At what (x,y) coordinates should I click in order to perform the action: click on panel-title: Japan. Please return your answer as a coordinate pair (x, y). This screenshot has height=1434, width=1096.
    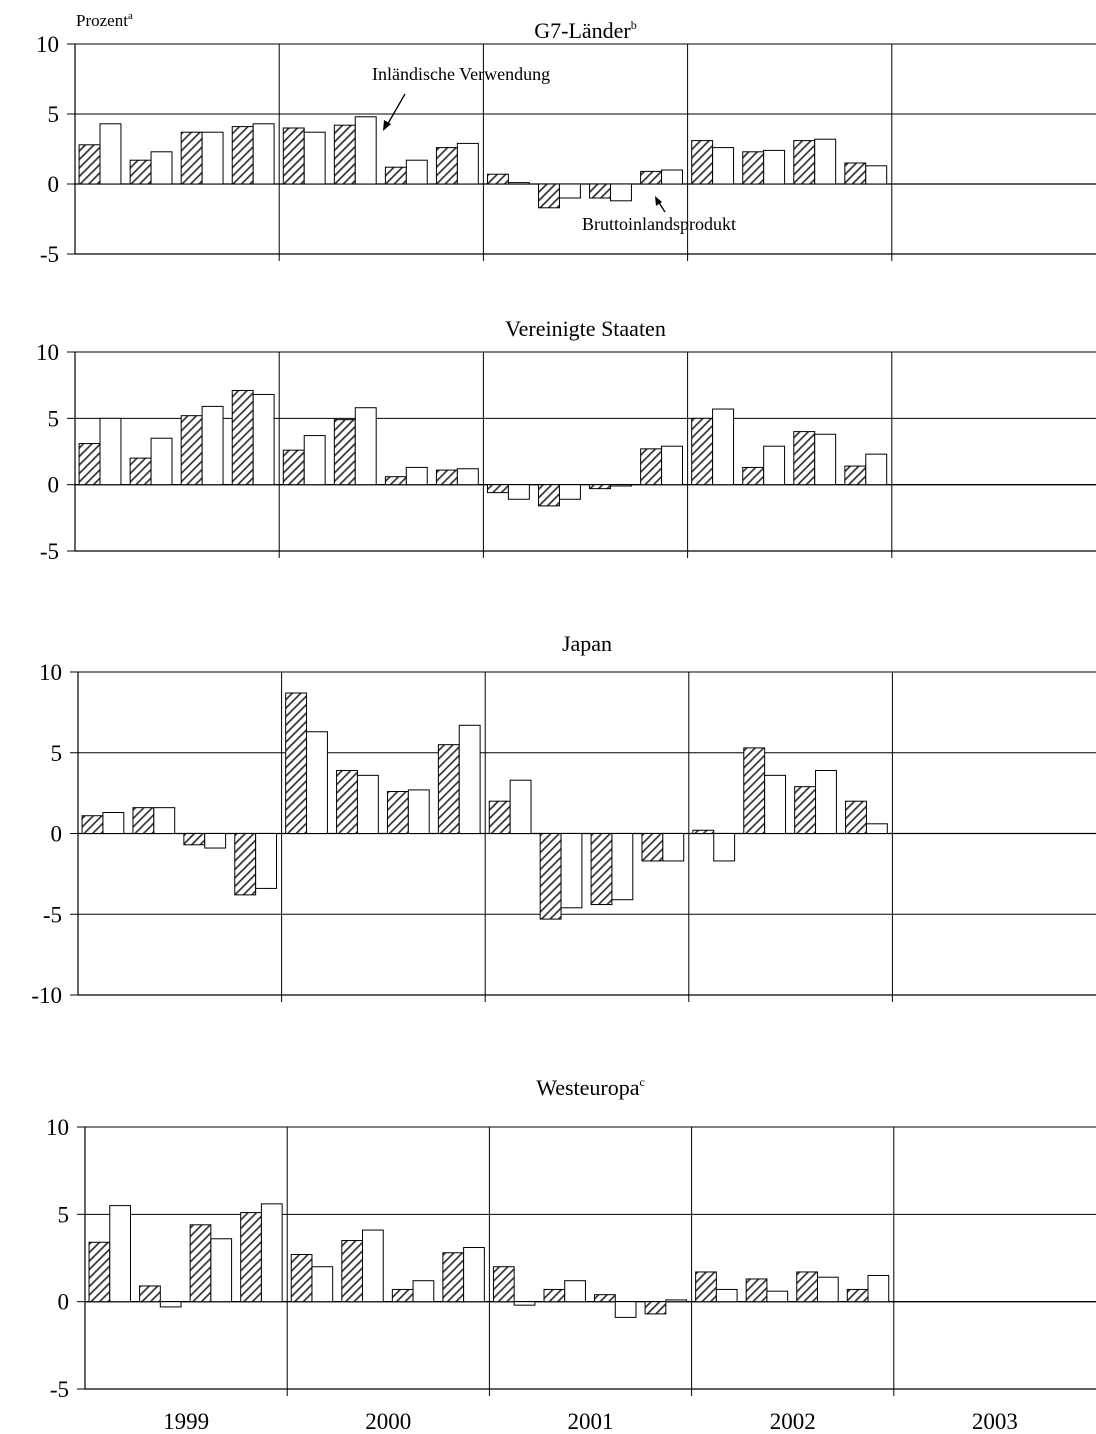
    Looking at the image, I should click on (587, 643).